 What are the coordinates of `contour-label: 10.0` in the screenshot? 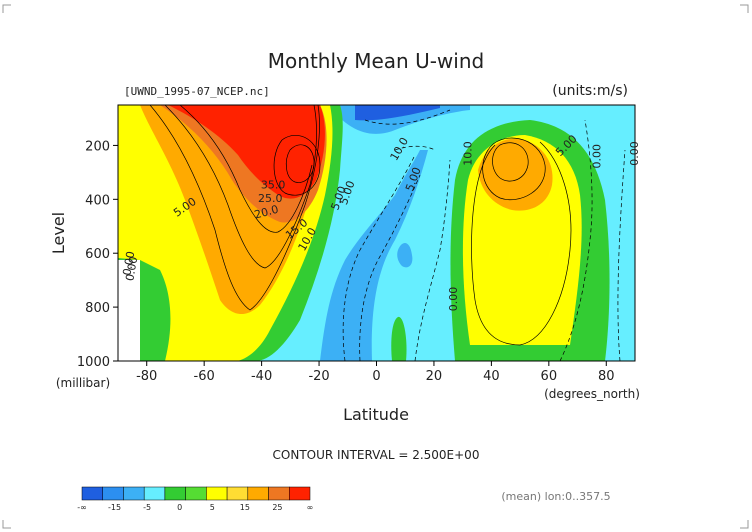 It's located at (467, 153).